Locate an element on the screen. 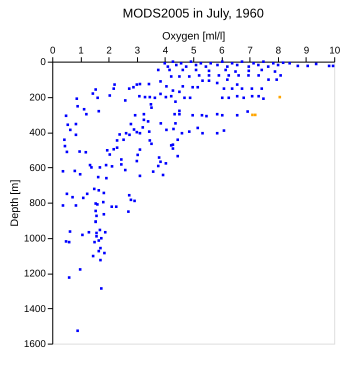  y-tick-label: 200 is located at coordinates (37, 98).